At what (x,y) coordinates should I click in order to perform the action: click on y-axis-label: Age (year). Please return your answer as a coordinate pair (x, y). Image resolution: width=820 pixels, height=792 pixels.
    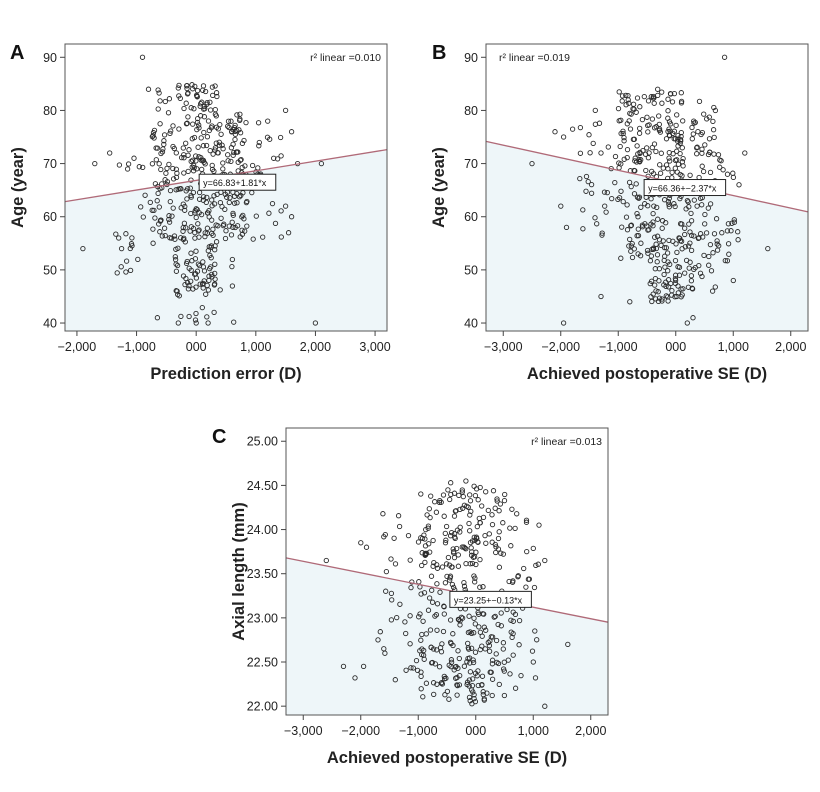
    Looking at the image, I should click on (18, 187).